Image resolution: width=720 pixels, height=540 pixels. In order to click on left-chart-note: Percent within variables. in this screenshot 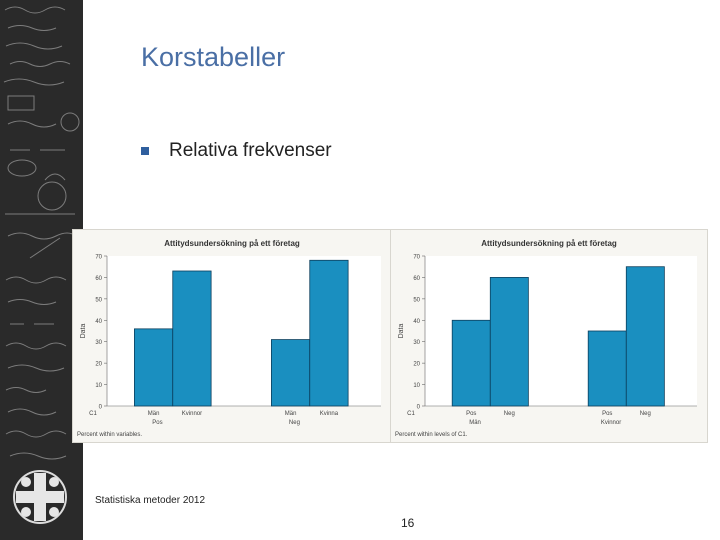, I will do `click(109, 435)`.